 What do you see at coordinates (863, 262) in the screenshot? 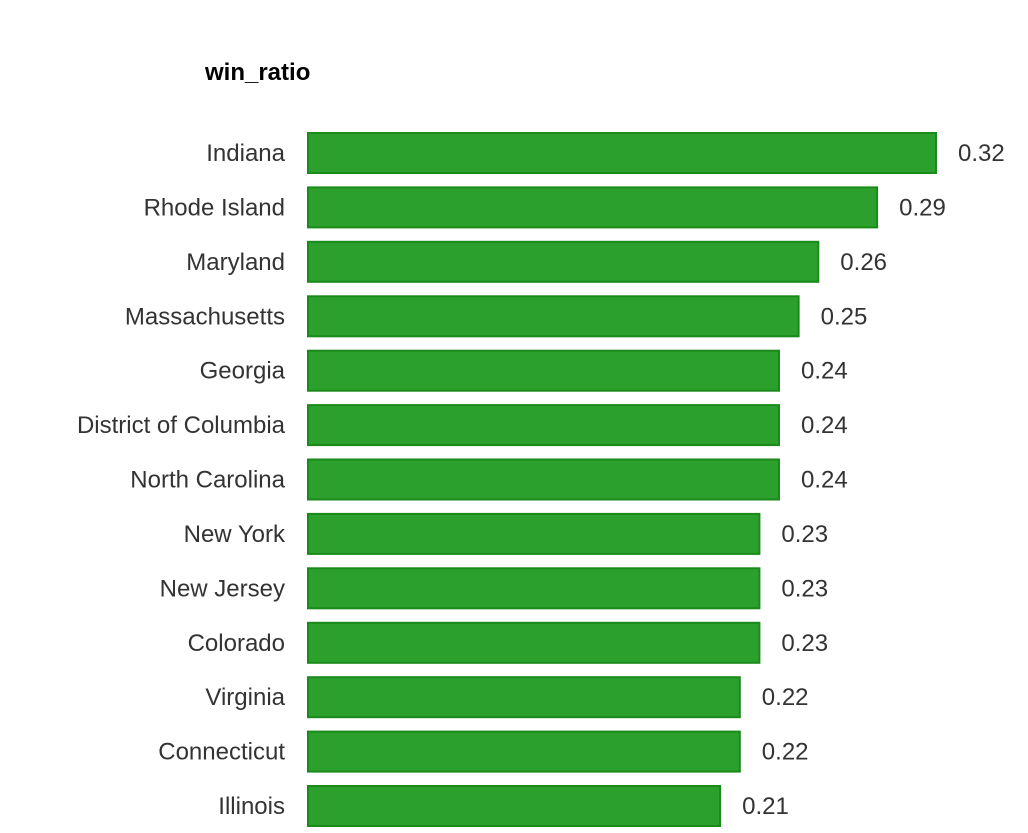
I see `value-label: 0.26` at bounding box center [863, 262].